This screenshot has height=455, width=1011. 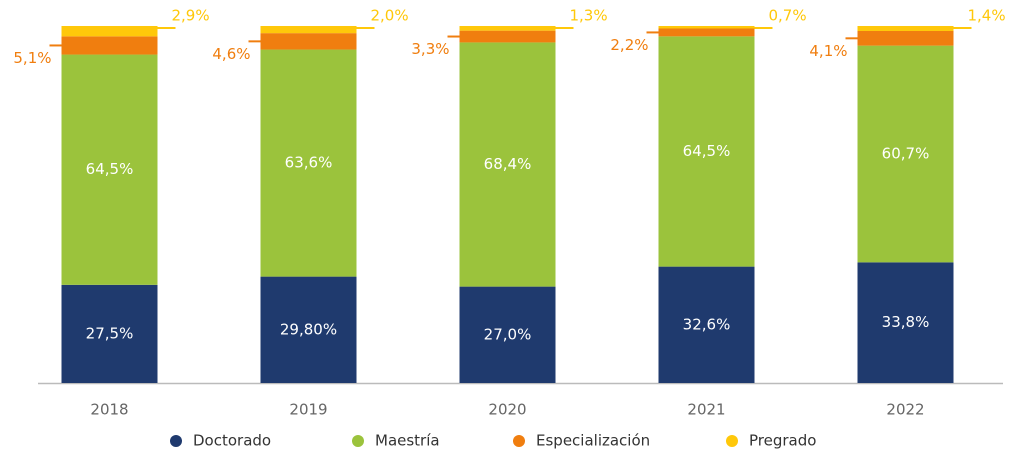 What do you see at coordinates (589, 16) in the screenshot?
I see `data-label: 1,3%` at bounding box center [589, 16].